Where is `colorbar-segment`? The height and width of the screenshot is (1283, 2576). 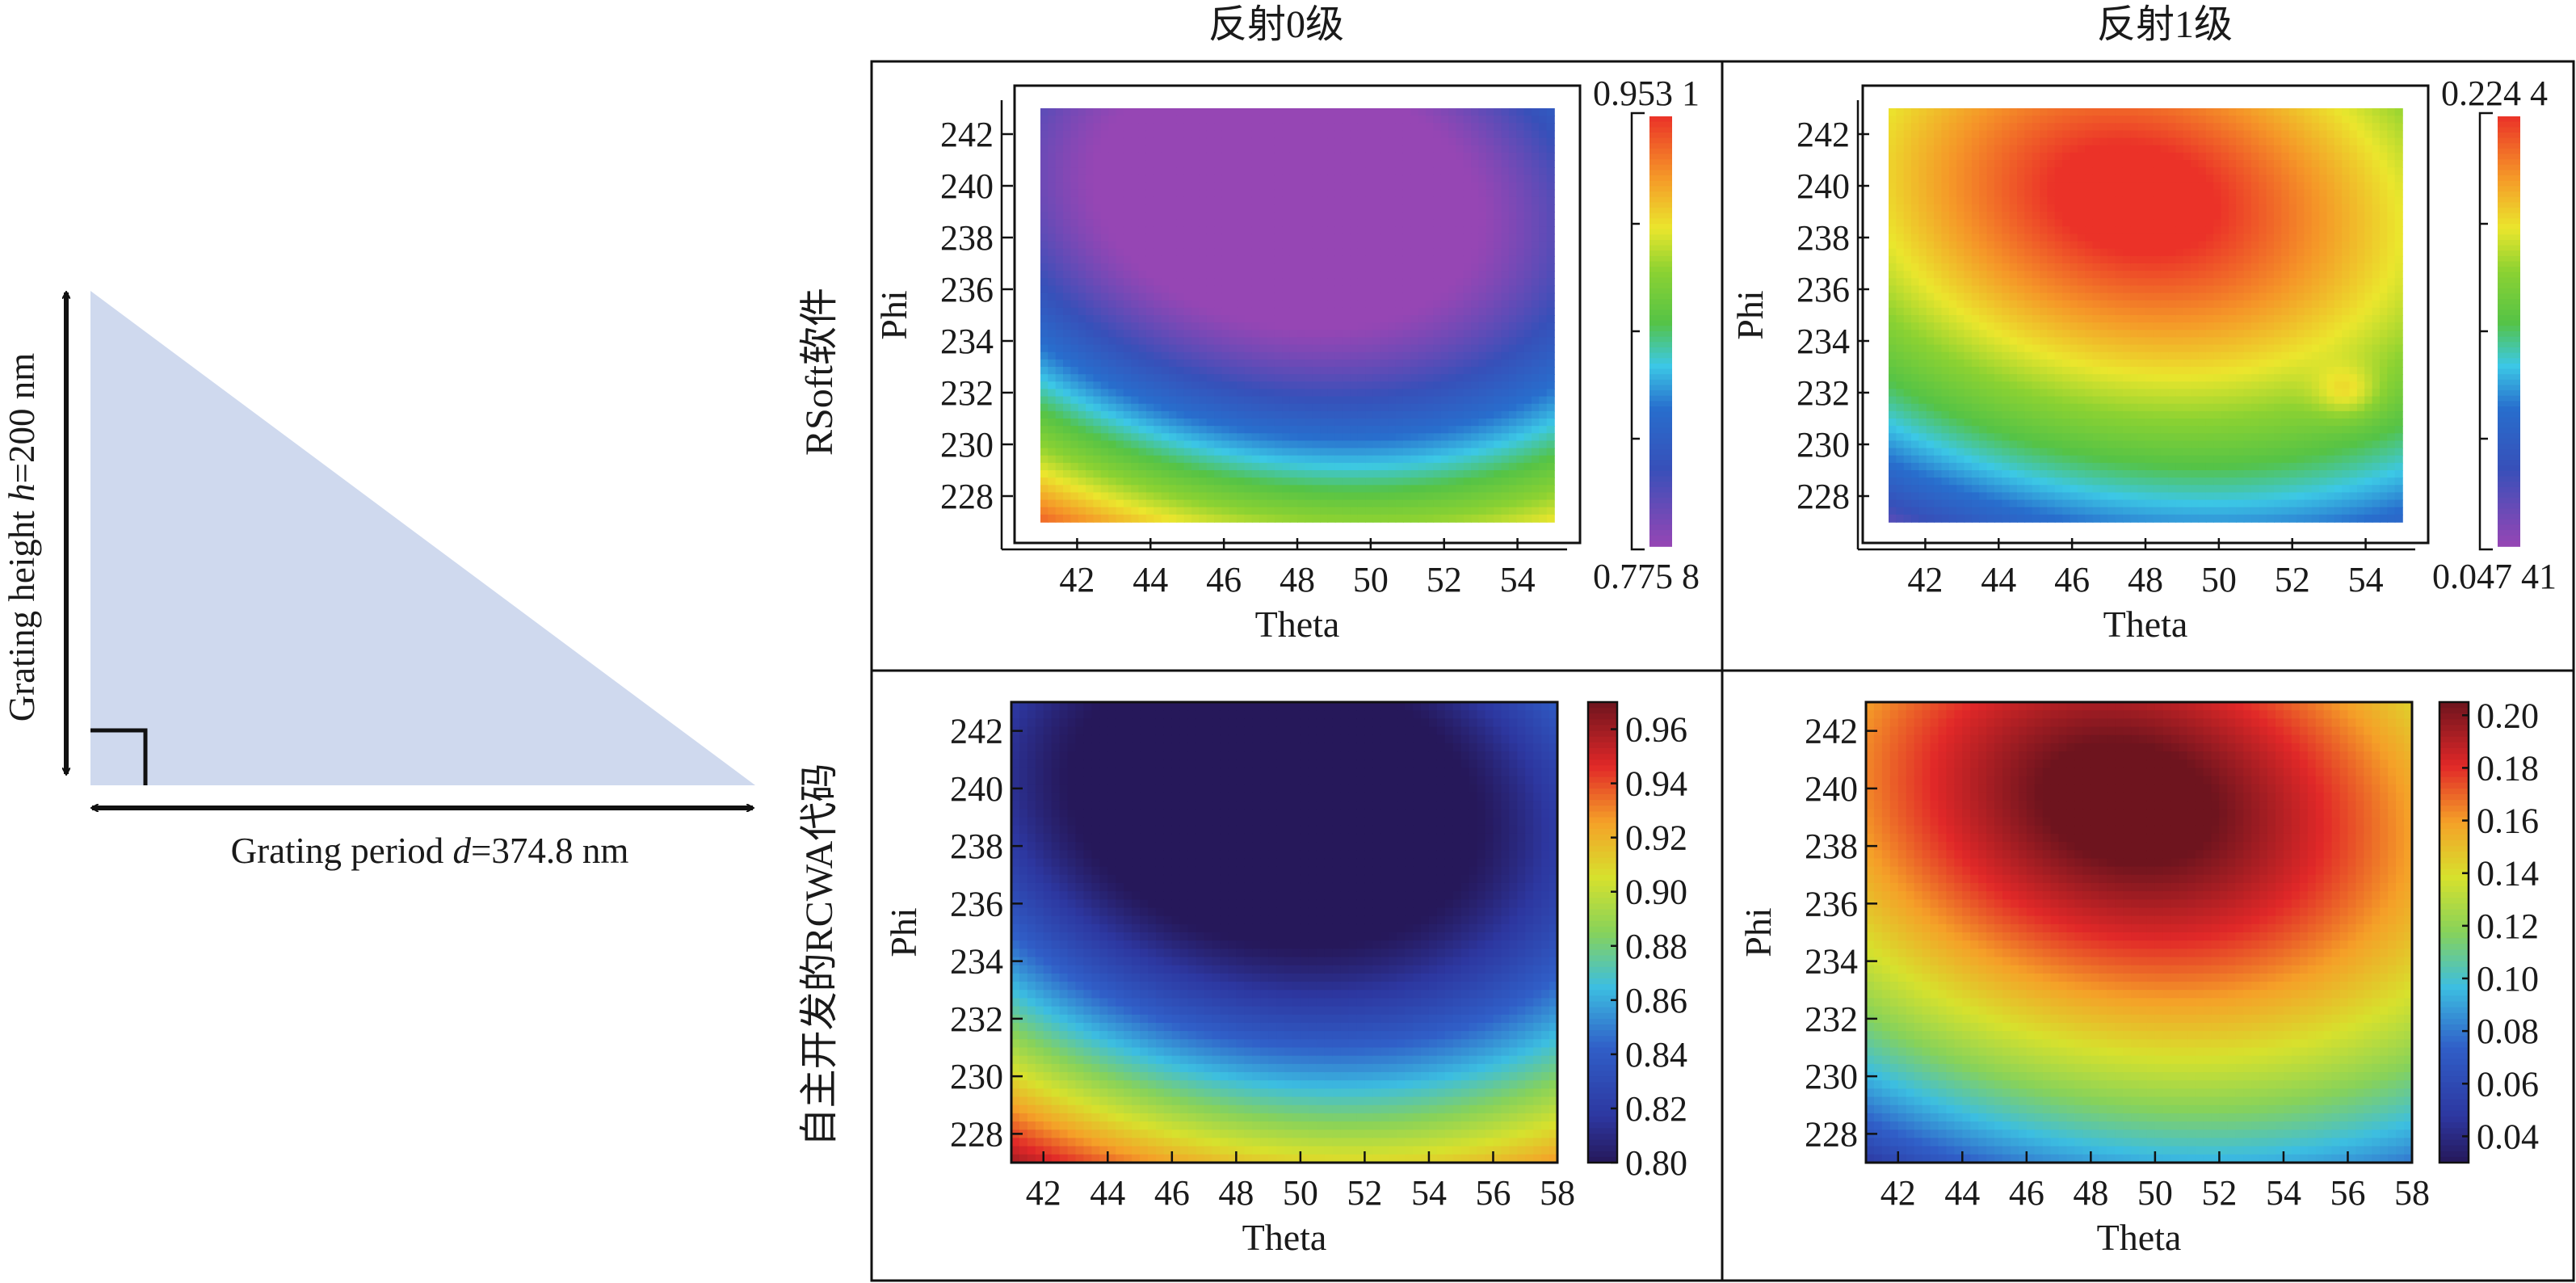
colorbar-segment is located at coordinates (1661, 200).